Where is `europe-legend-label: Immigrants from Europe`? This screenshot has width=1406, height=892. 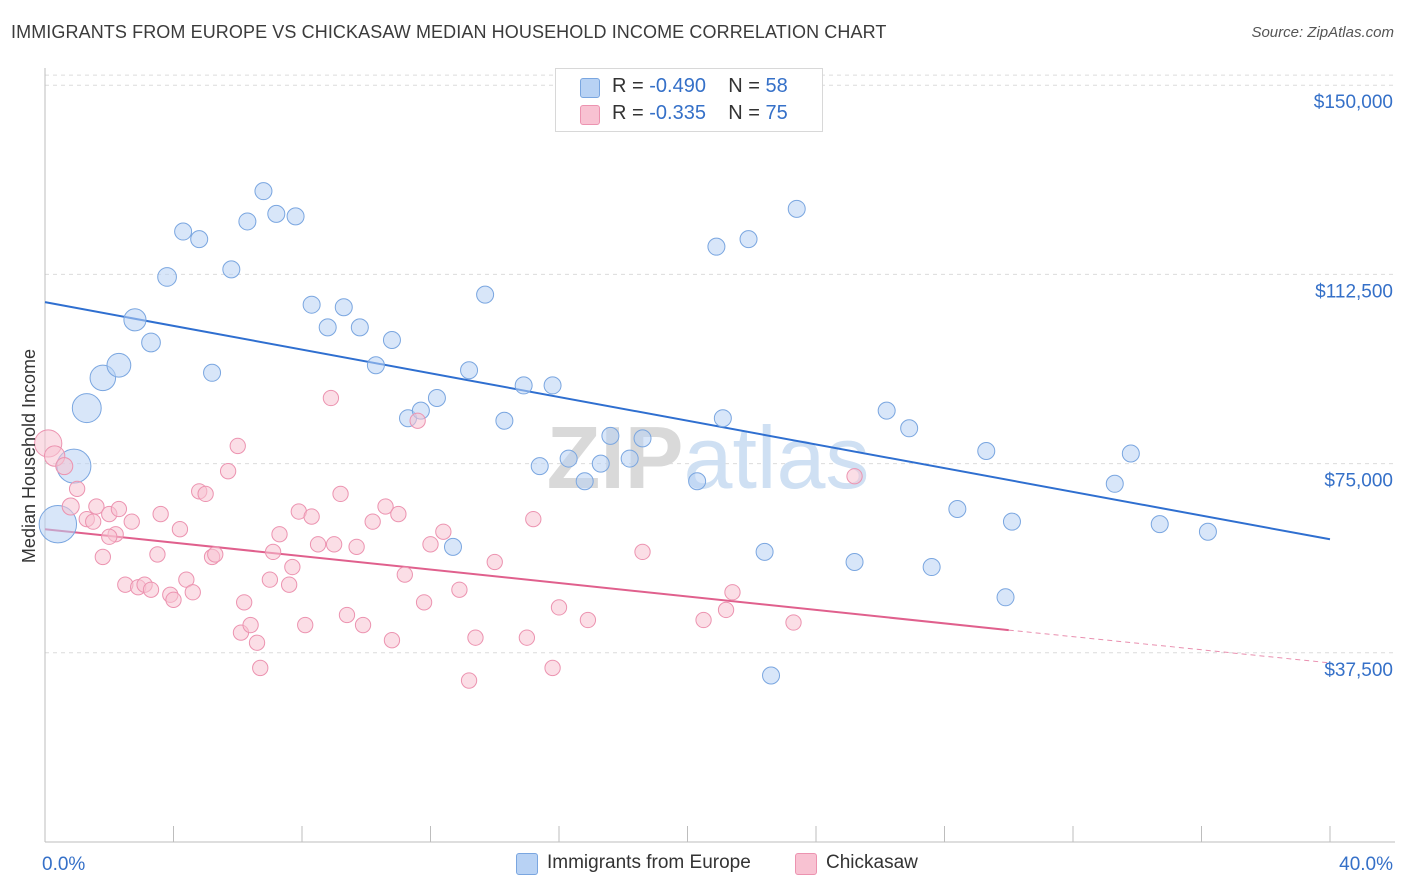 europe-legend-label: Immigrants from Europe is located at coordinates (649, 862).